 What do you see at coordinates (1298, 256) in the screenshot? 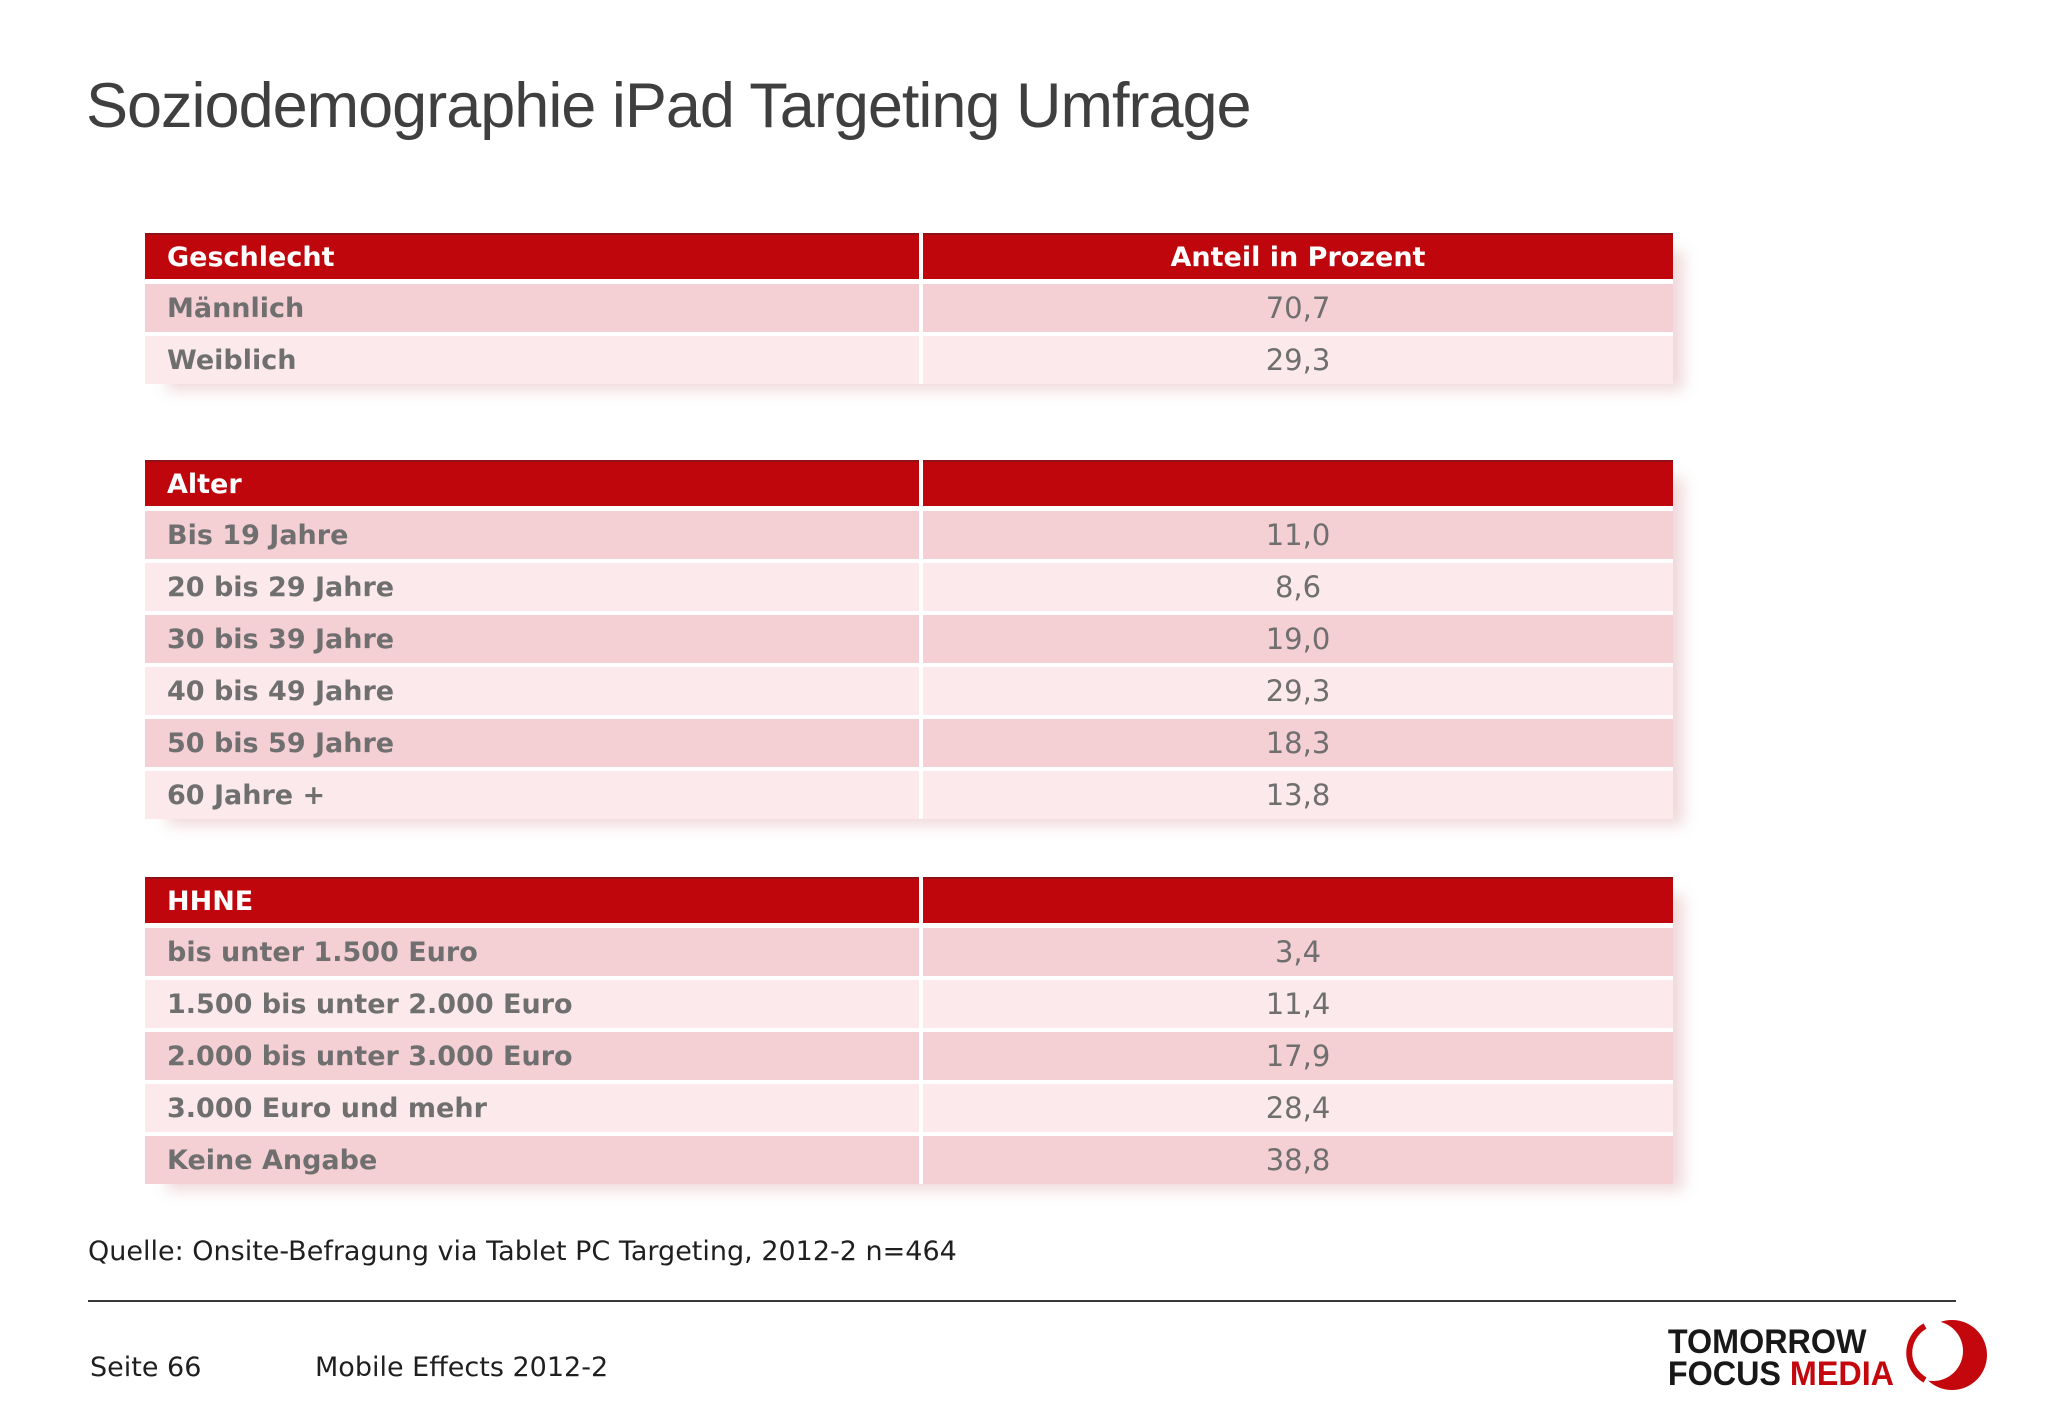
I see `table-header-anteil: Anteil in Prozent` at bounding box center [1298, 256].